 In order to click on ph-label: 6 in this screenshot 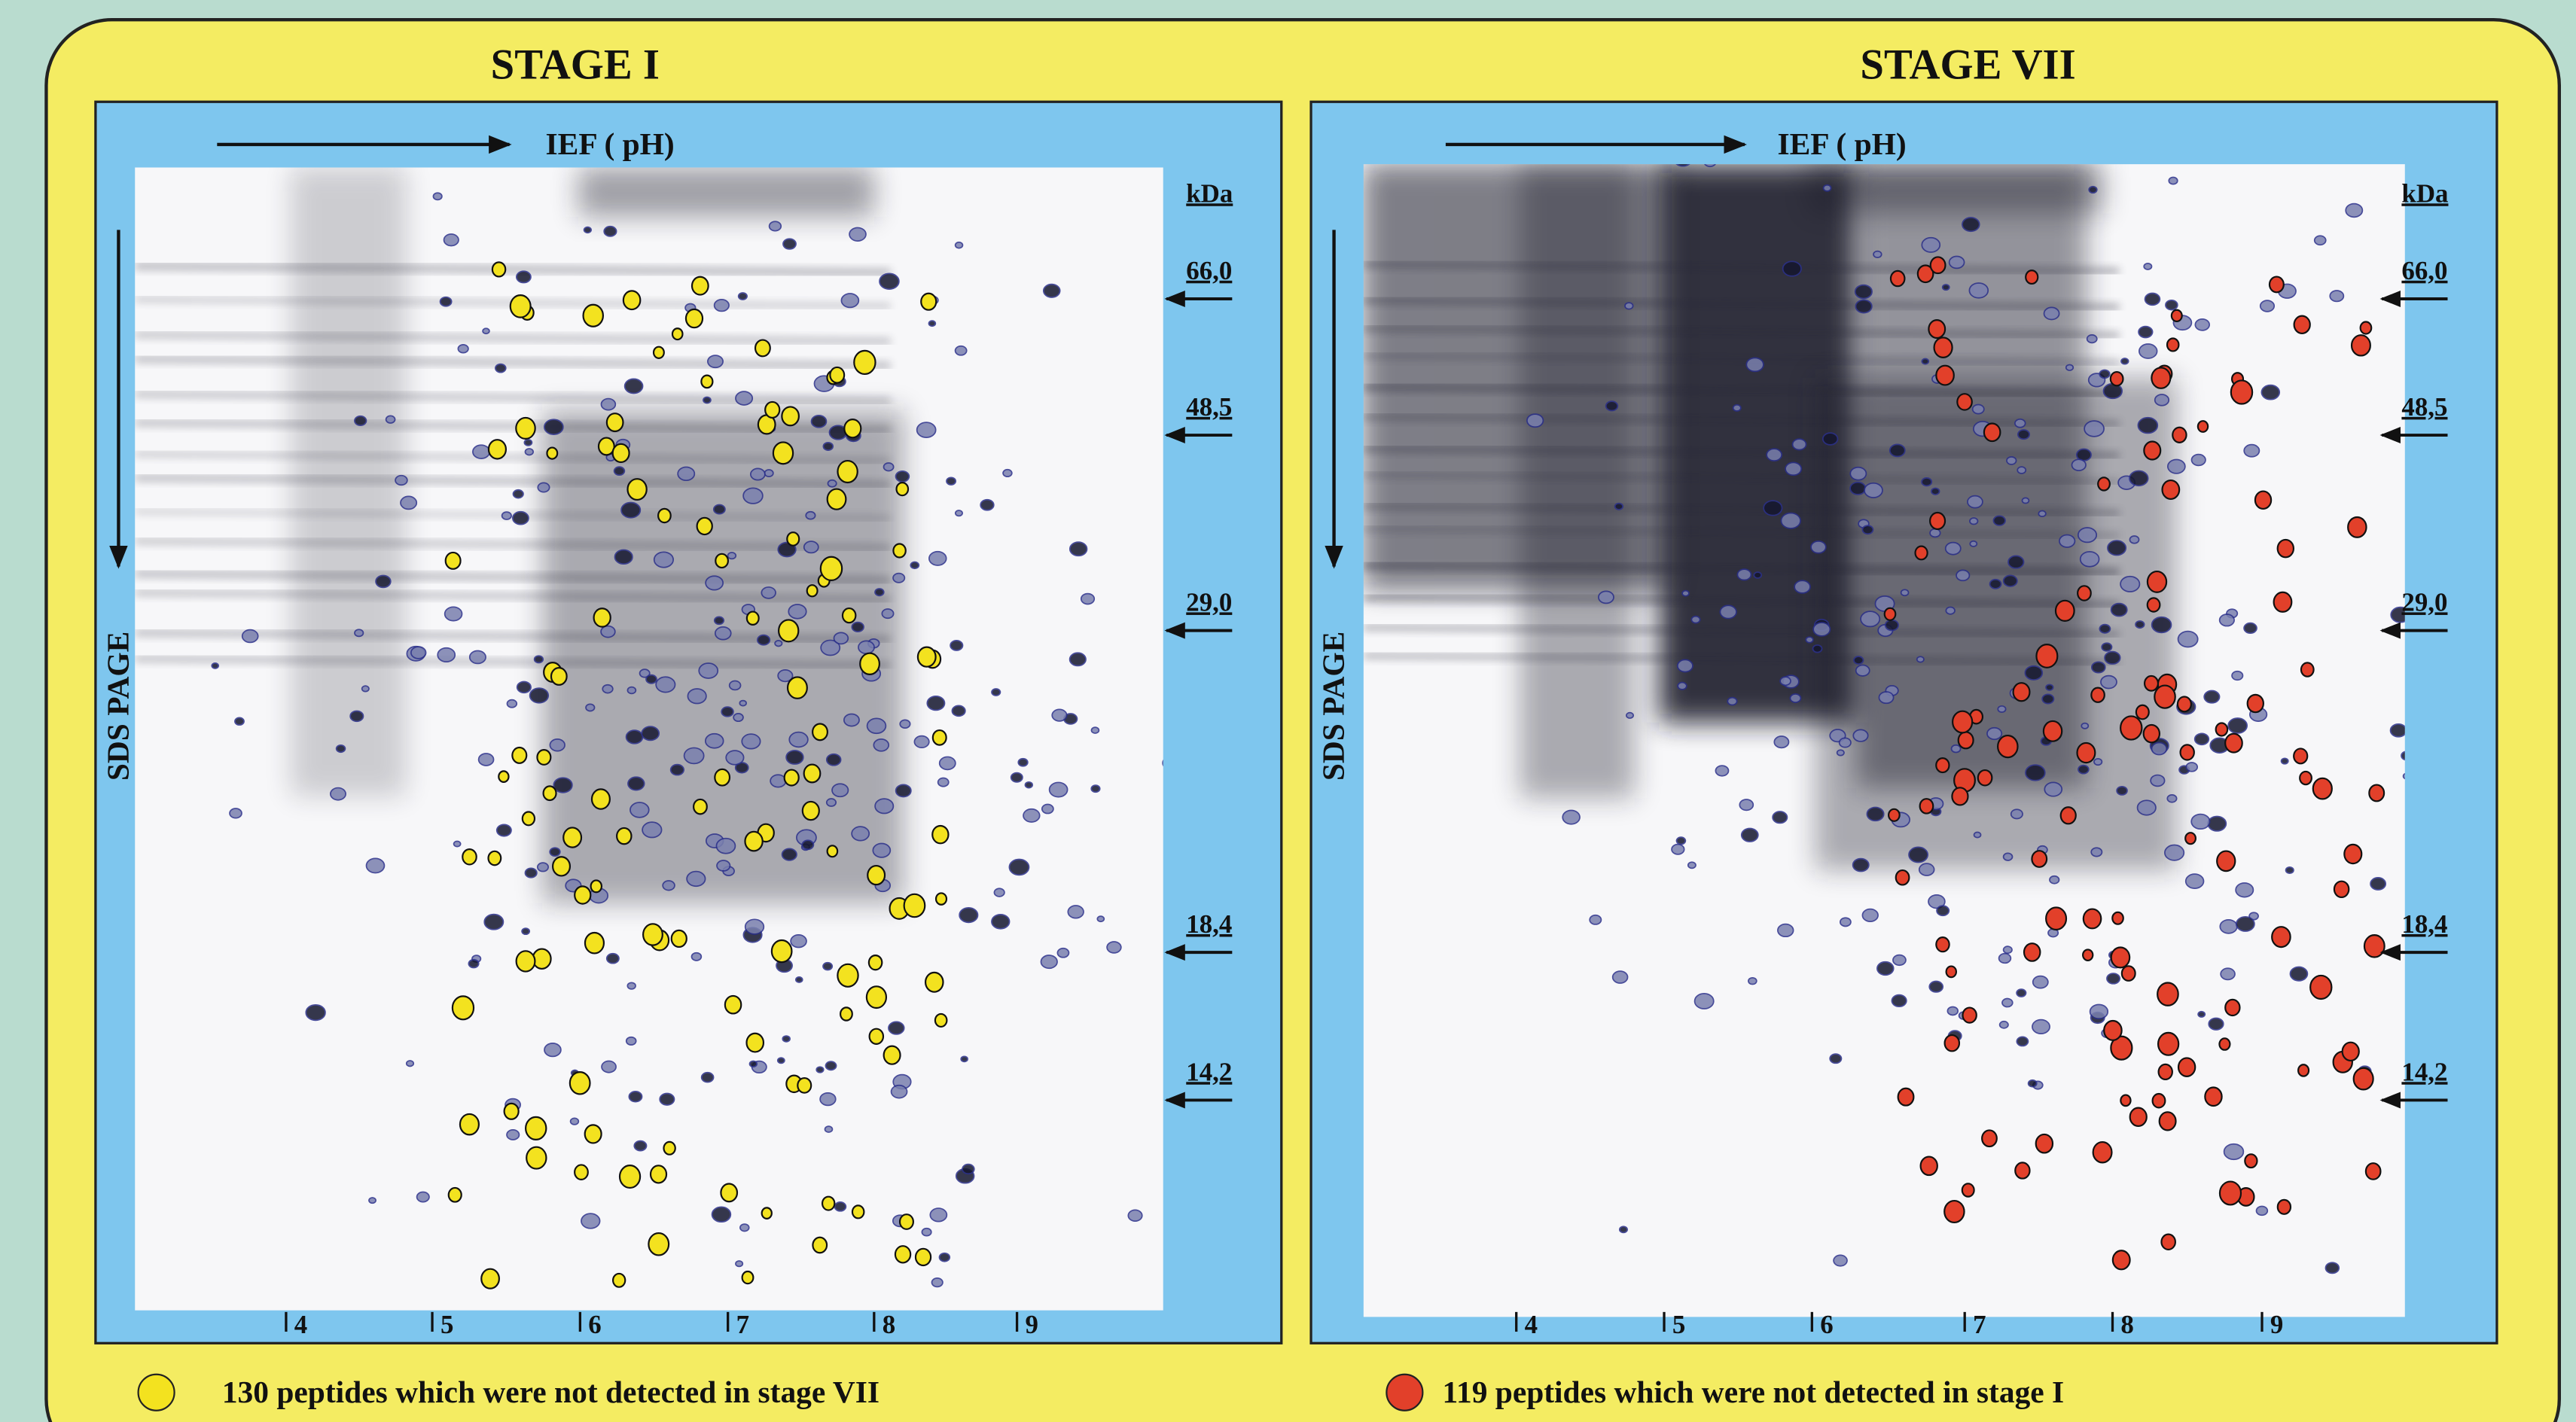, I will do `click(1826, 1324)`.